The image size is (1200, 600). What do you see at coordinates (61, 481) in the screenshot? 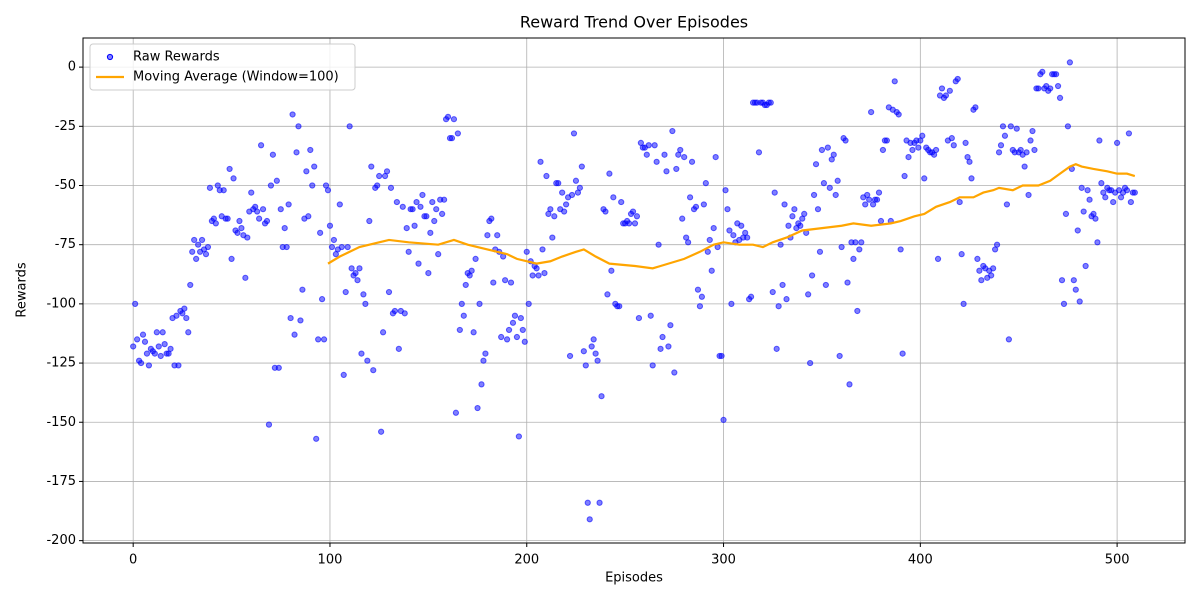
I see `y-tick-label: -175` at bounding box center [61, 481].